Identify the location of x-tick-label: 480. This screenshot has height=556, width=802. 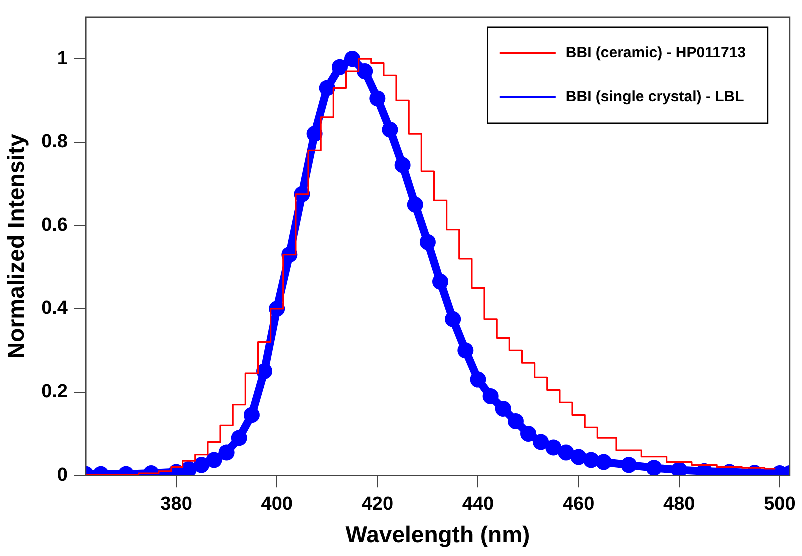
(680, 505).